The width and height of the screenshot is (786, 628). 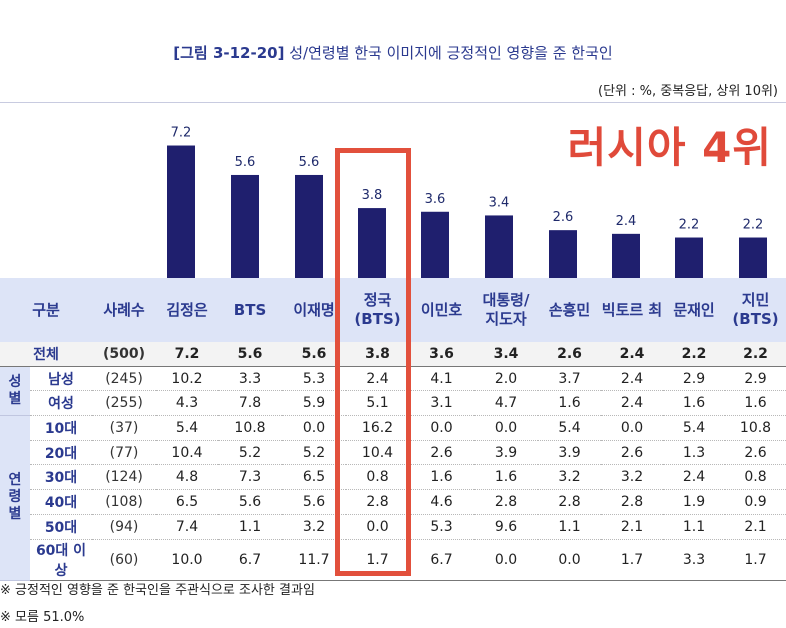 What do you see at coordinates (314, 403) in the screenshot?
I see `table-cell: 5.9` at bounding box center [314, 403].